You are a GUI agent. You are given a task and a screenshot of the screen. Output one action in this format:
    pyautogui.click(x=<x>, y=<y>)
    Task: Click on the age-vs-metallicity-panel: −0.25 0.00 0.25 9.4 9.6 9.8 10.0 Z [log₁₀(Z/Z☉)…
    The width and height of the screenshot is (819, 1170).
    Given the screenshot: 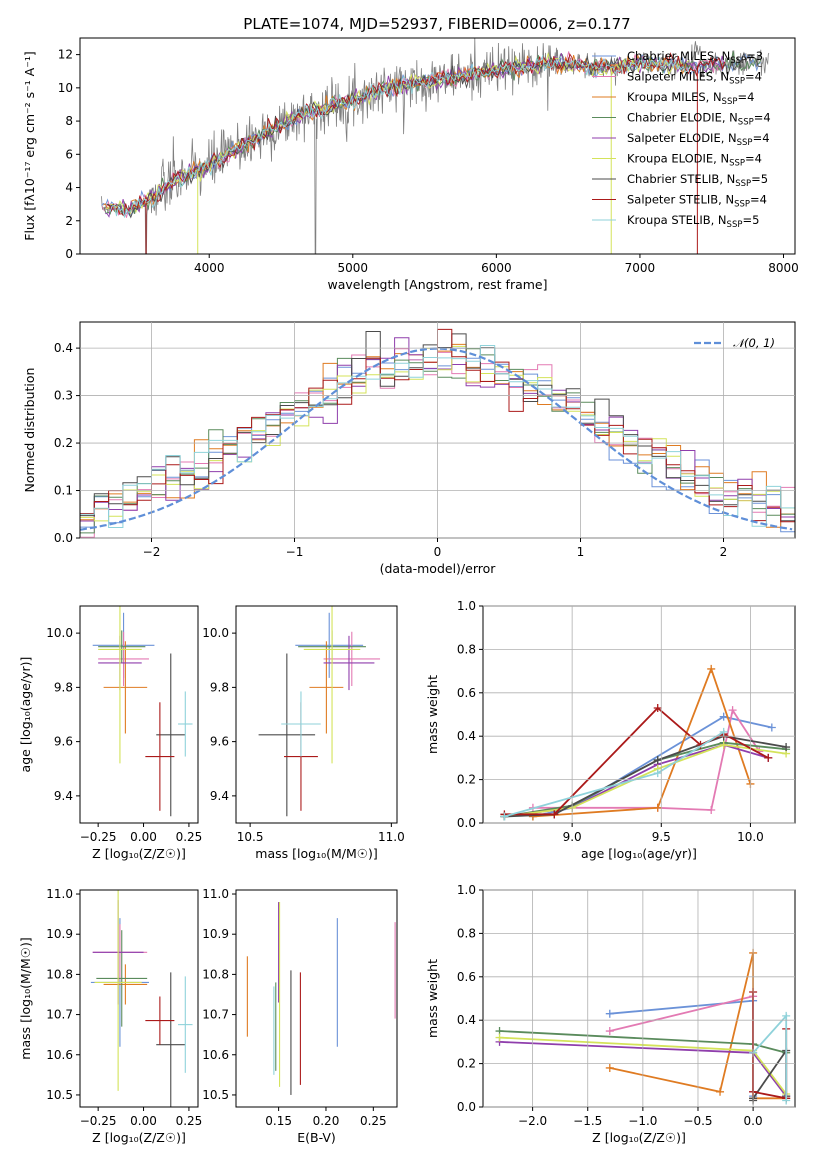 What is the action you would take?
    pyautogui.click(x=110, y=733)
    